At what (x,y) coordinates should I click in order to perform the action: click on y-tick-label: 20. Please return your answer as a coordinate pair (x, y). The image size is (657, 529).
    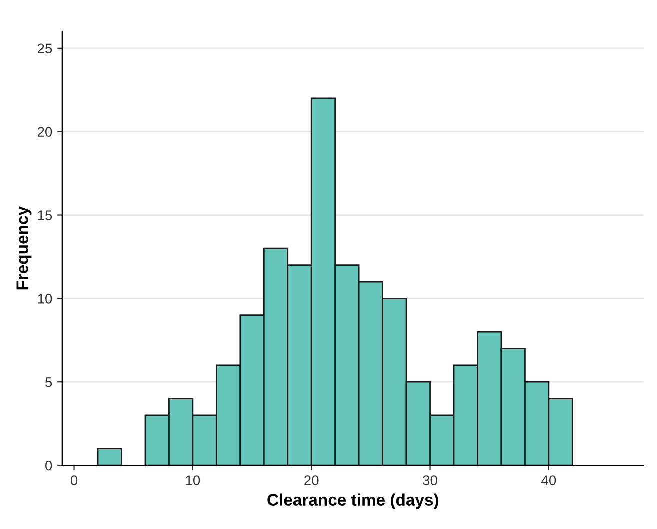
    Looking at the image, I should click on (45, 132).